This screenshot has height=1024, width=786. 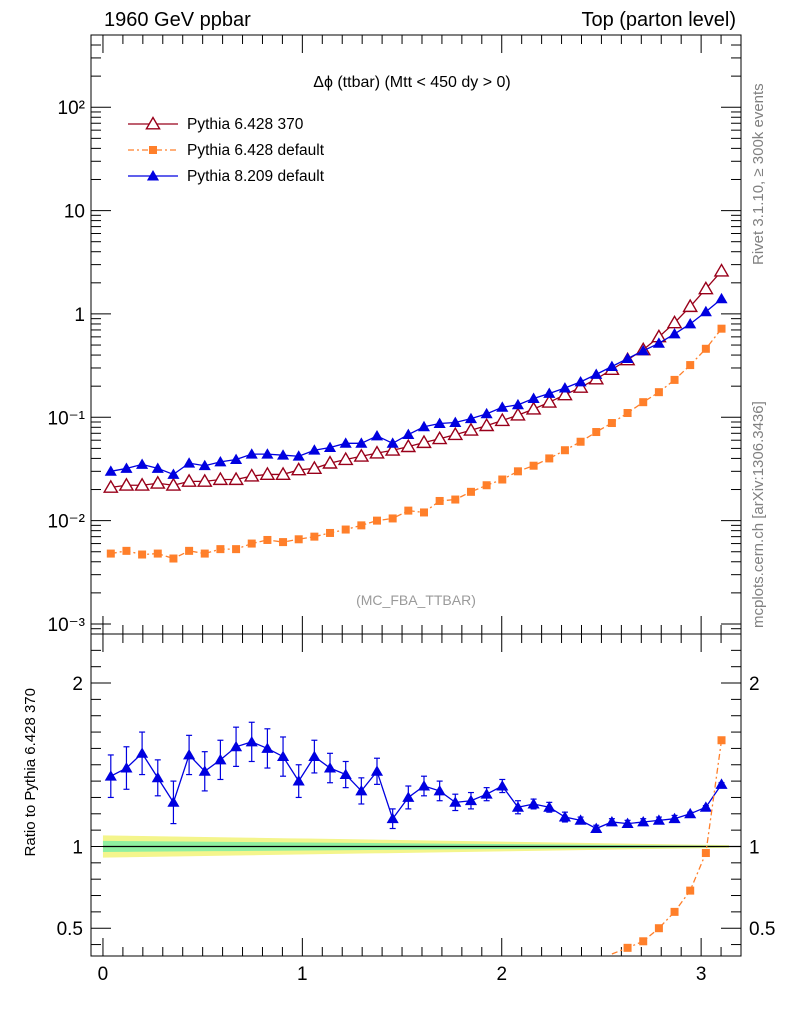 What do you see at coordinates (658, 20) in the screenshot?
I see `header-right: Top (parton level)` at bounding box center [658, 20].